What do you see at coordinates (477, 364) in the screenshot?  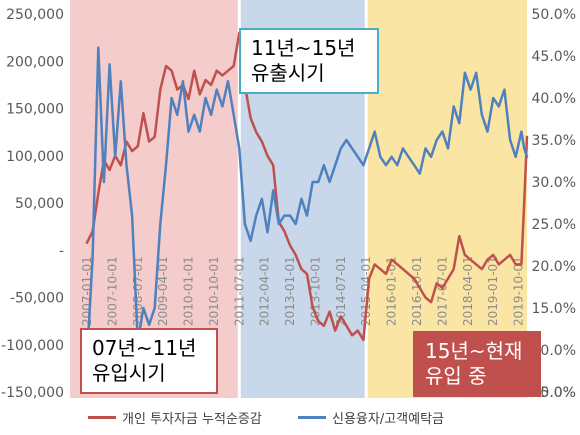 I see `annotation-inflow-2015-present: 15년~현재 유입 중` at bounding box center [477, 364].